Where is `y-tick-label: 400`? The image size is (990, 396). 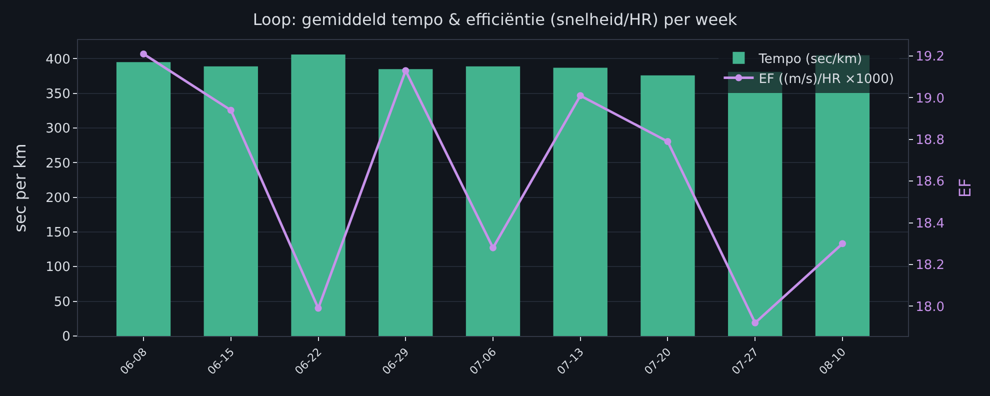 y-tick-label: 400 is located at coordinates (58, 60).